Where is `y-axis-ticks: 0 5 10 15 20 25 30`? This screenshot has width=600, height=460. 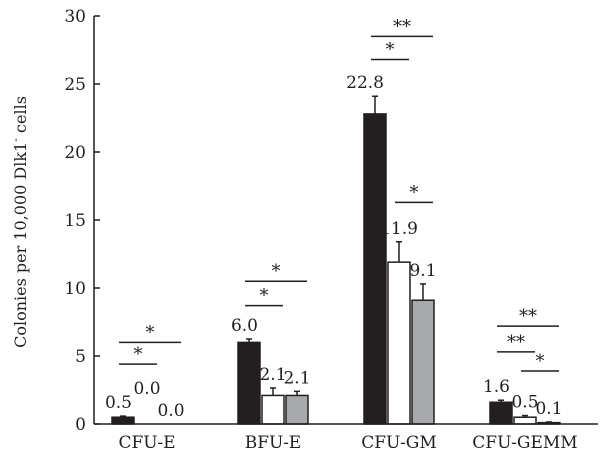 y-axis-ticks: 0 5 10 15 20 25 30 is located at coordinates (82, 221).